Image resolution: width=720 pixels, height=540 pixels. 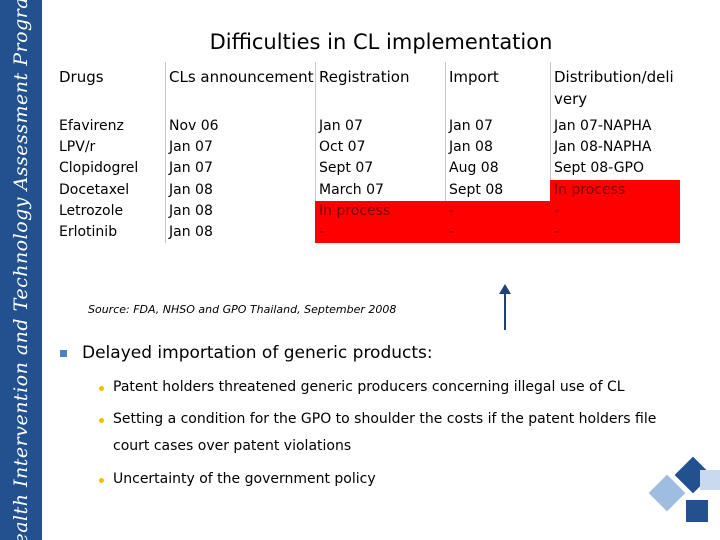 What do you see at coordinates (381, 42) in the screenshot?
I see `title: Difficulties in CL implementation` at bounding box center [381, 42].